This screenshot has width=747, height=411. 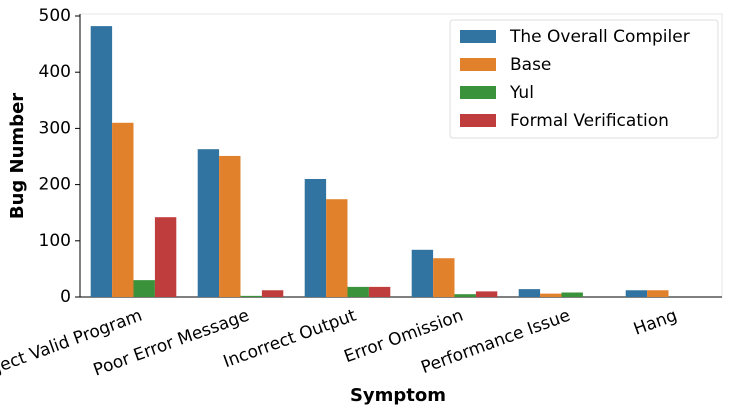 What do you see at coordinates (17, 156) in the screenshot?
I see `y-axis-label: Bug Number` at bounding box center [17, 156].